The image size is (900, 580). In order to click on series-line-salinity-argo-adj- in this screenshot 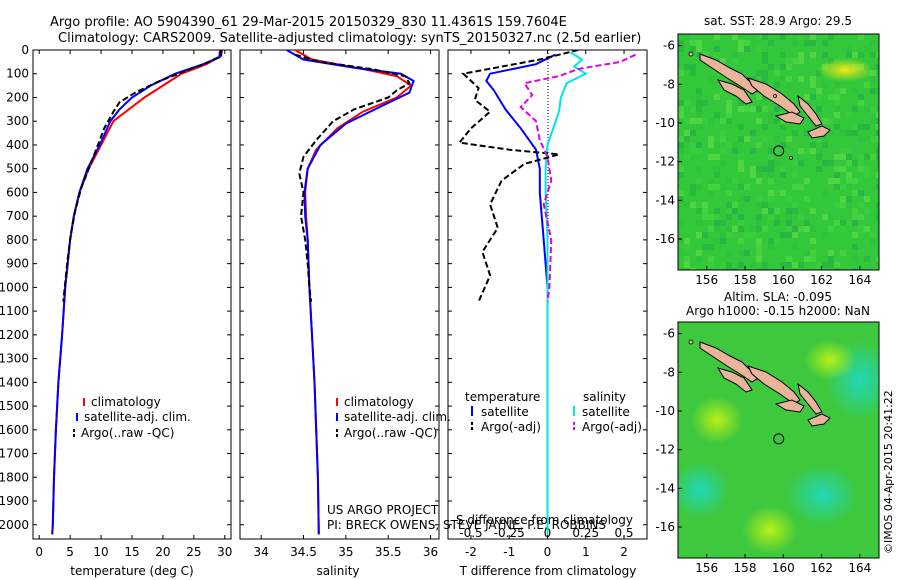, I will do `click(577, 177)`.